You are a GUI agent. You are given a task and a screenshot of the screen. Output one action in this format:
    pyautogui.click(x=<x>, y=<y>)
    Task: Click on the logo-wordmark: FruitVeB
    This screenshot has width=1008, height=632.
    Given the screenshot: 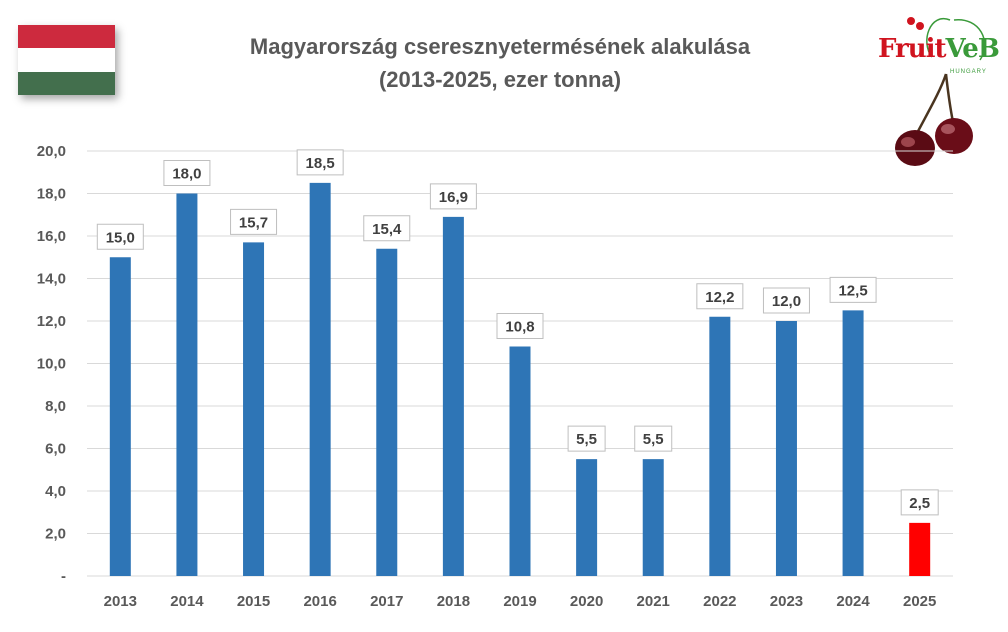 What is the action you would take?
    pyautogui.click(x=939, y=49)
    